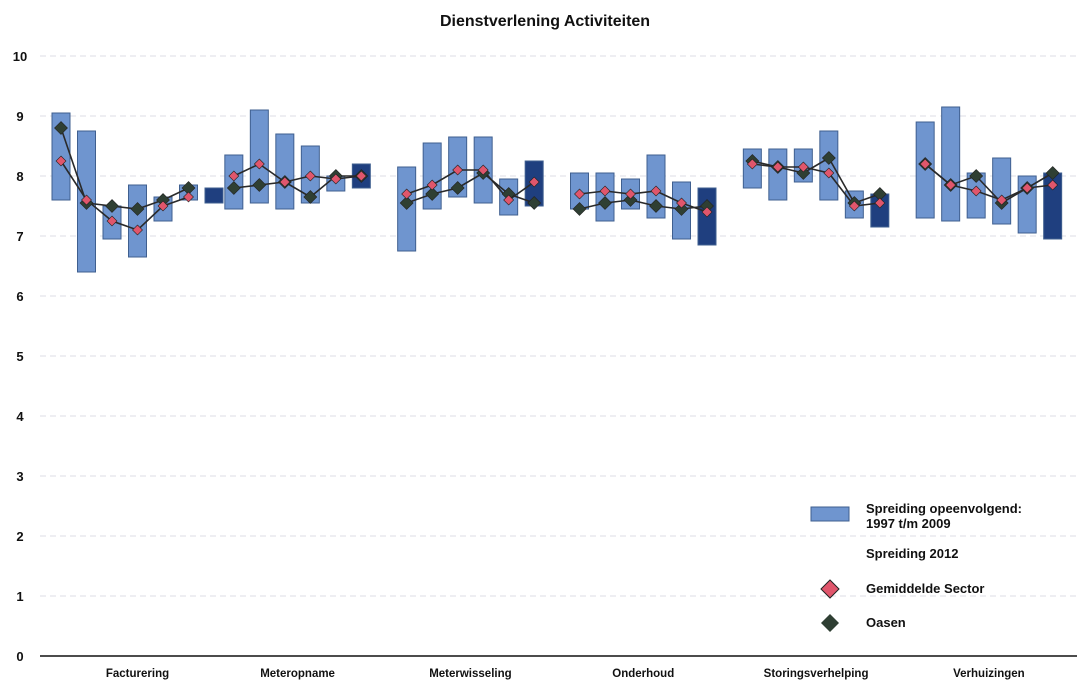  I want to click on y-tick-label: 3, so click(19, 476).